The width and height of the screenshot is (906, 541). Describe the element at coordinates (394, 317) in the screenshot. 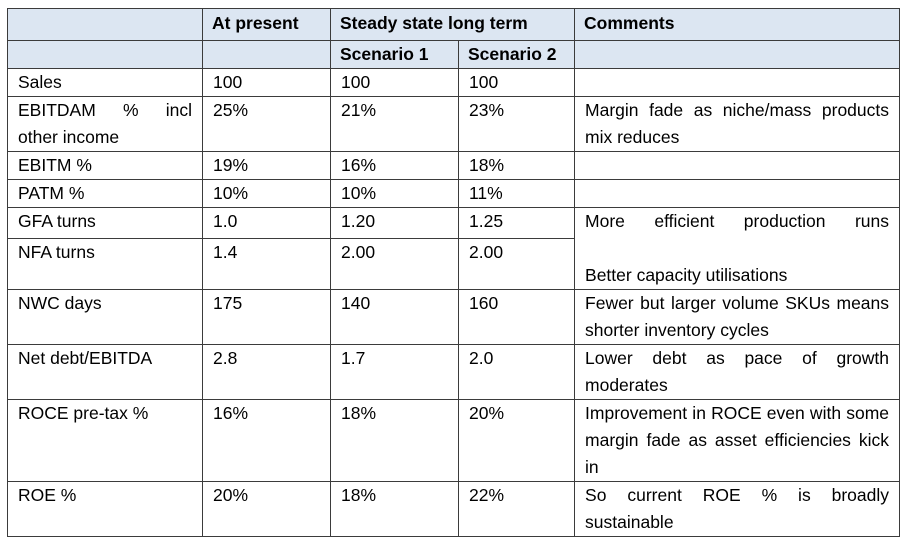

I see `scenario-1-cell: 140` at that location.